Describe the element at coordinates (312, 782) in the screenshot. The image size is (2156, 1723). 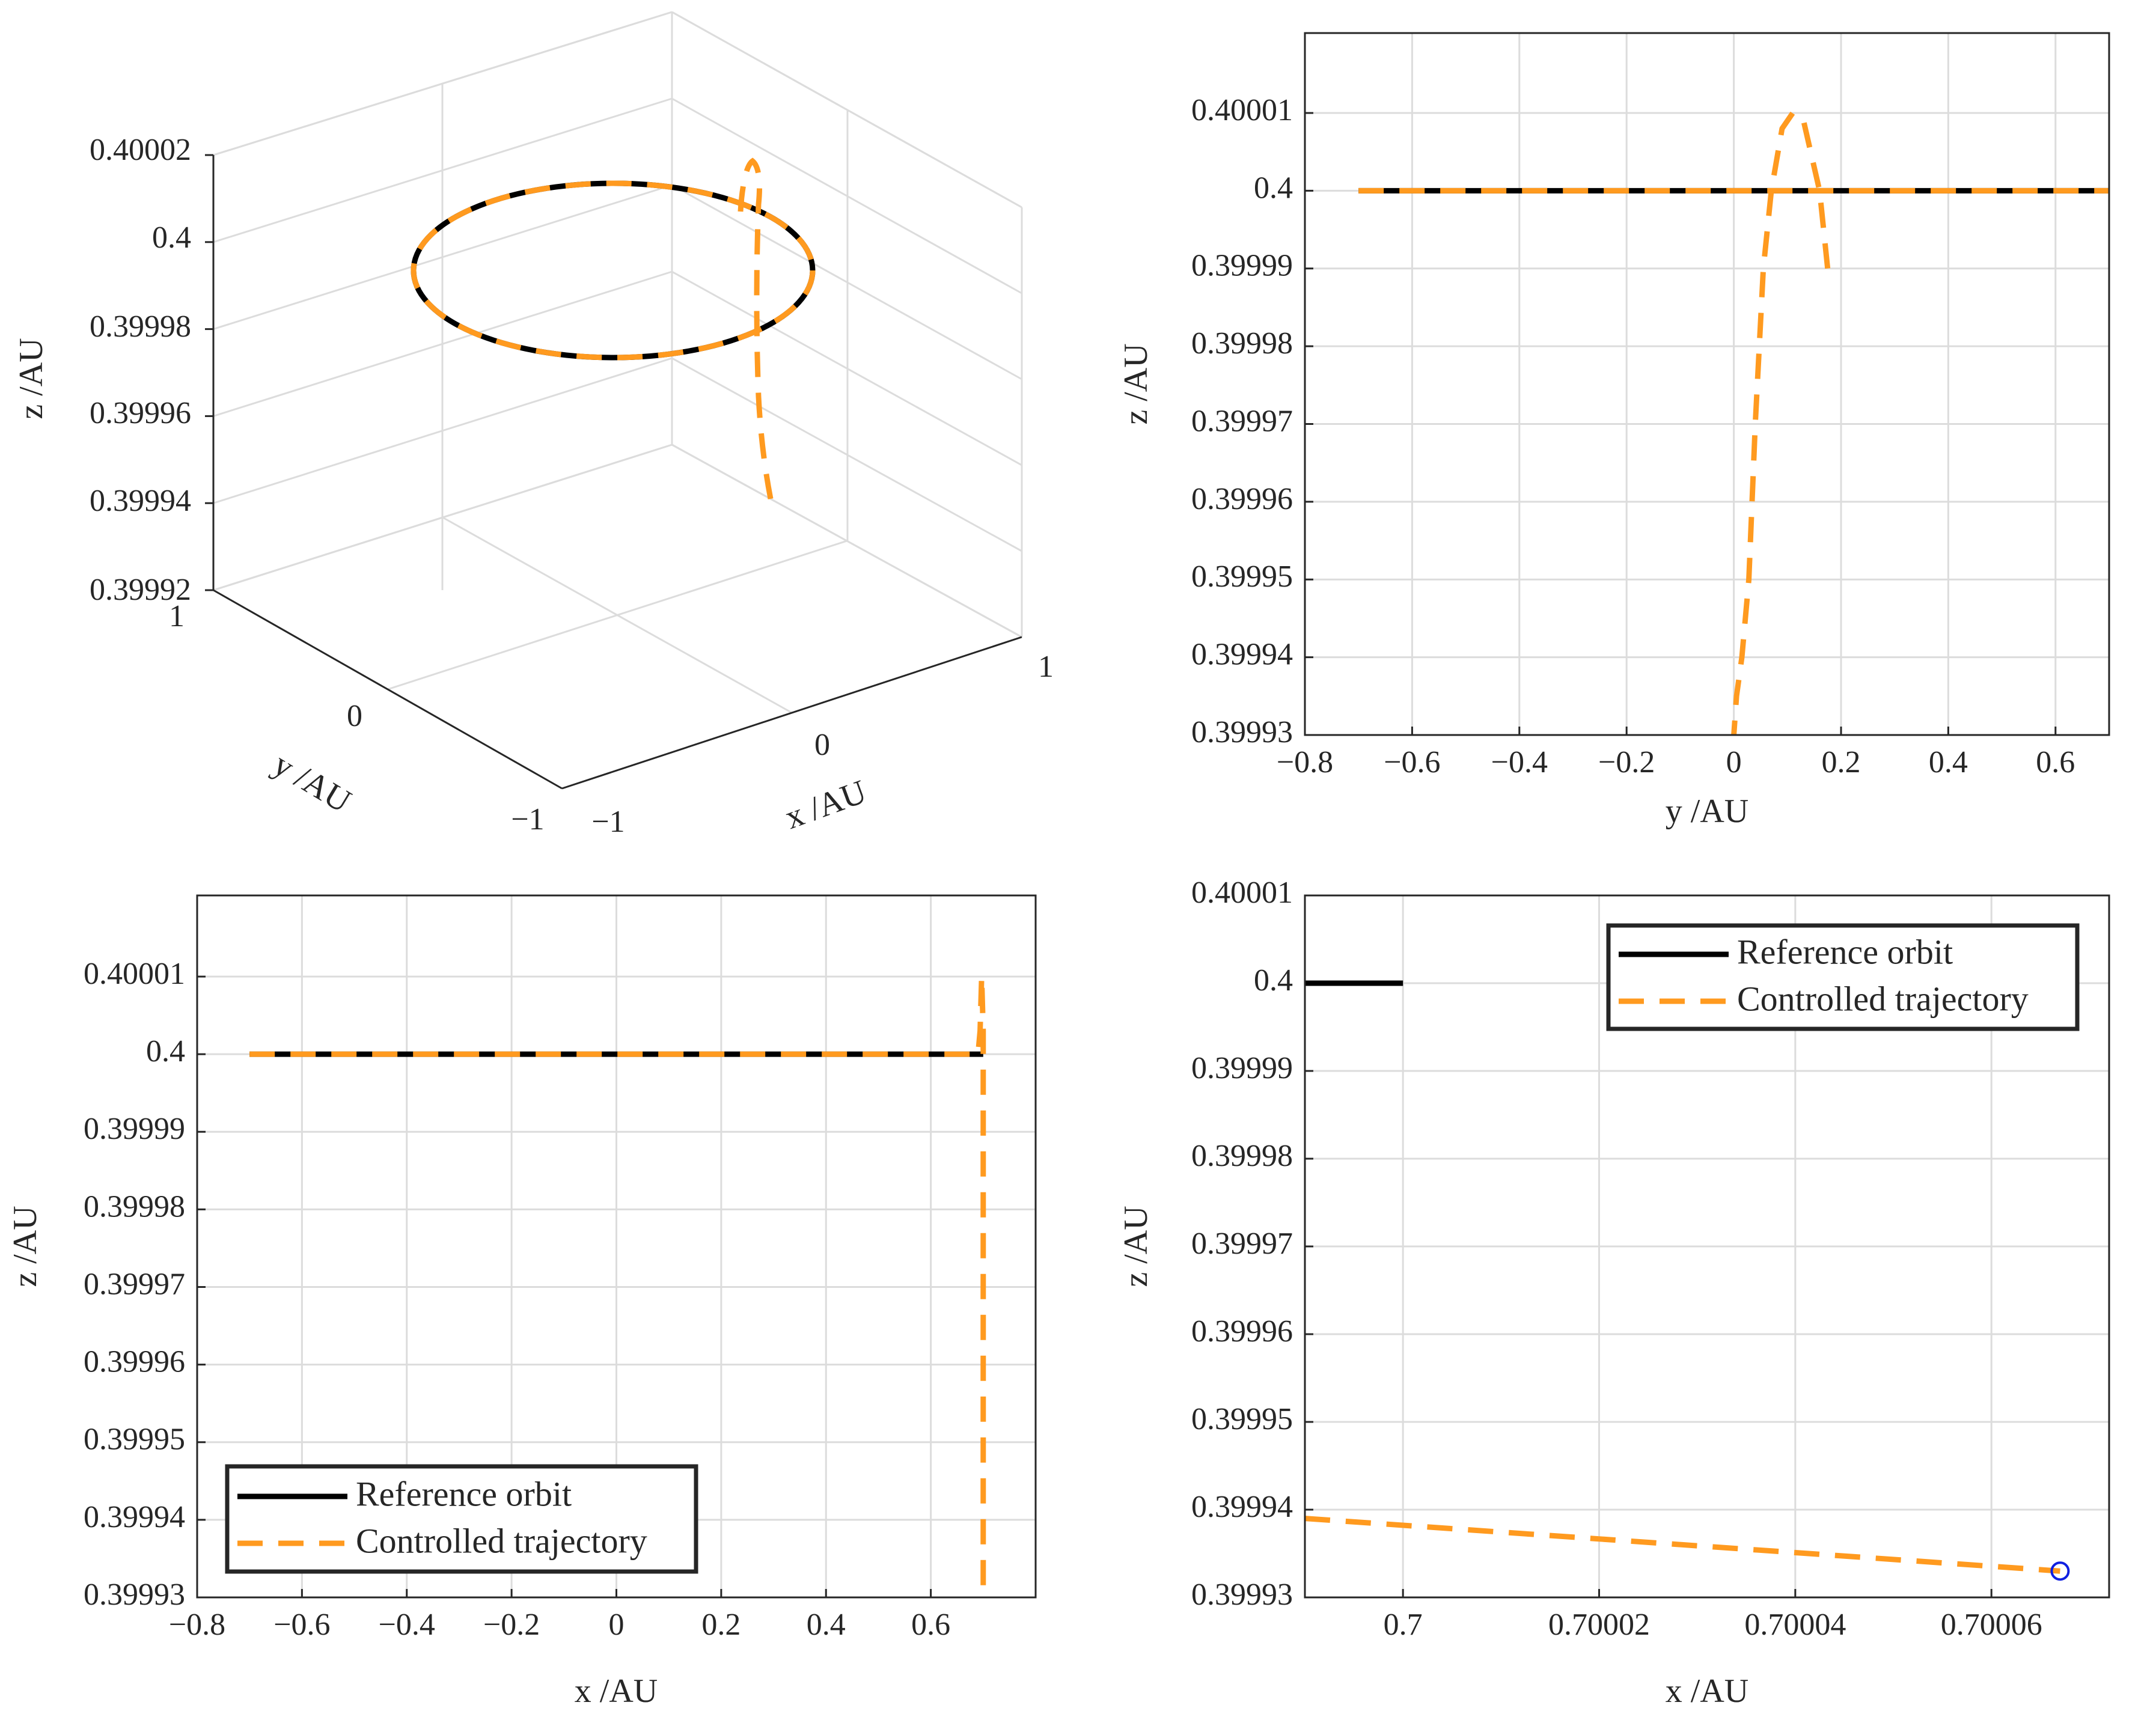
I see `panel-3d-ylabel: y /AU` at that location.